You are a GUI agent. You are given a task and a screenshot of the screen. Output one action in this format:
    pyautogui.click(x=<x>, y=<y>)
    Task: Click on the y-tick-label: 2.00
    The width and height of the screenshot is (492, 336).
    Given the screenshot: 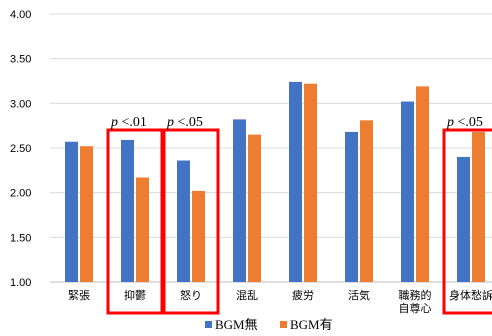 What is the action you would take?
    pyautogui.click(x=20, y=194)
    